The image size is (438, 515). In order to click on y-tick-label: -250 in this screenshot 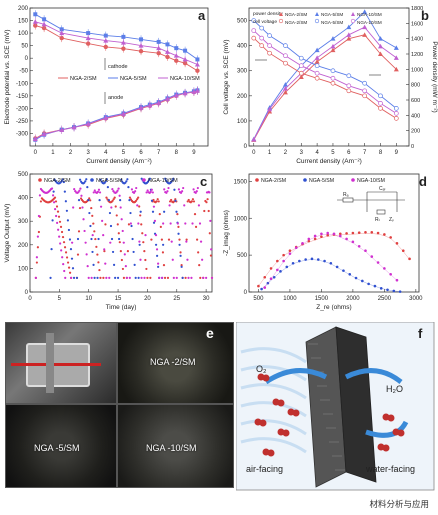, I will do `click(22, 122)`.